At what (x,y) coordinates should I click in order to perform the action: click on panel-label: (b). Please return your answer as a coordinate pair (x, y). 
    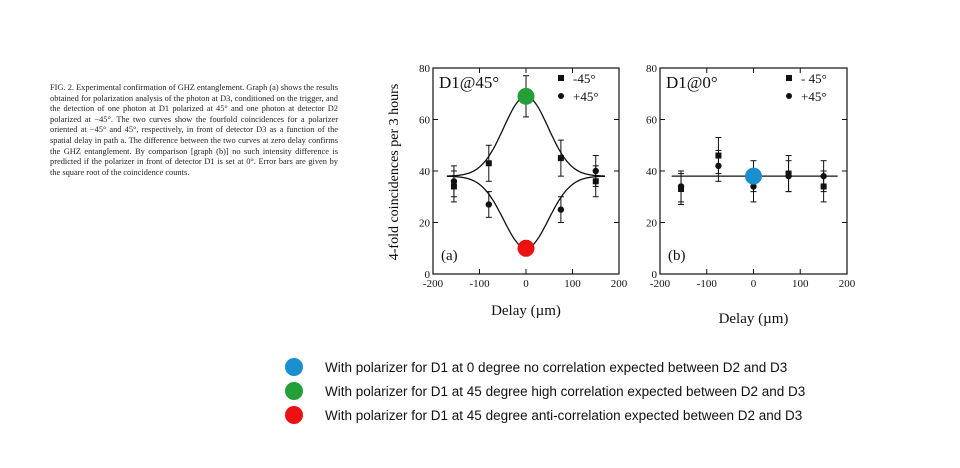
    Looking at the image, I should click on (677, 256).